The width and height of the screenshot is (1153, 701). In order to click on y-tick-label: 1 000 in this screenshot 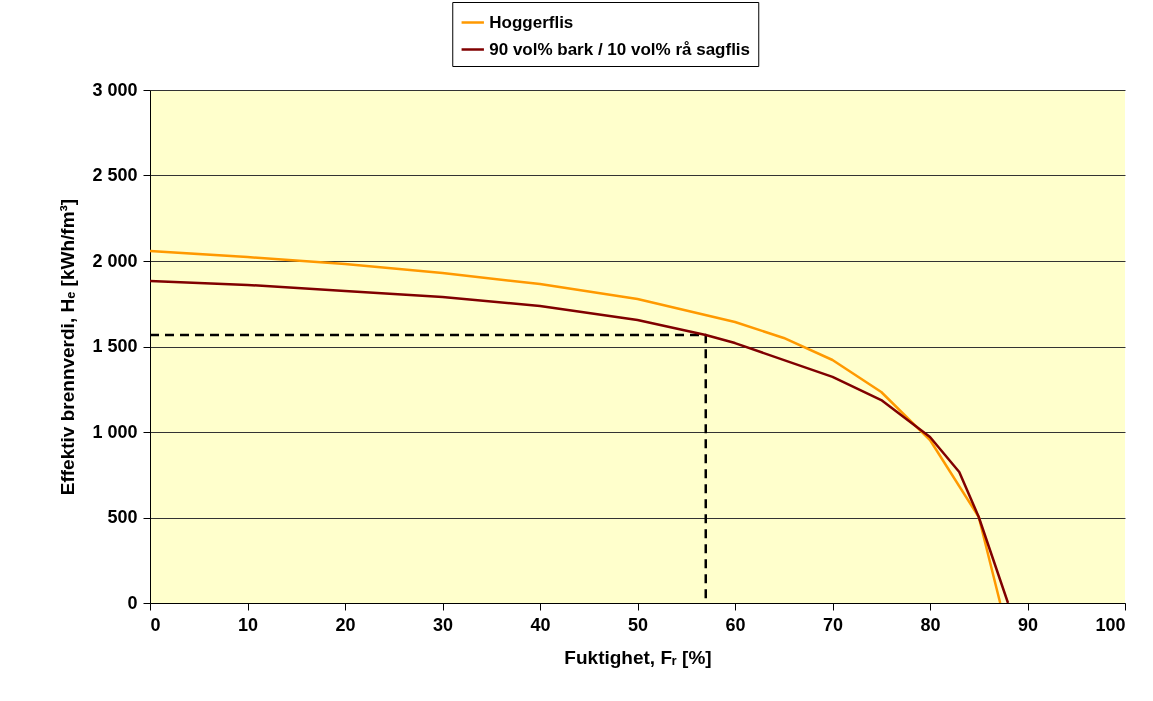, I will do `click(115, 431)`.